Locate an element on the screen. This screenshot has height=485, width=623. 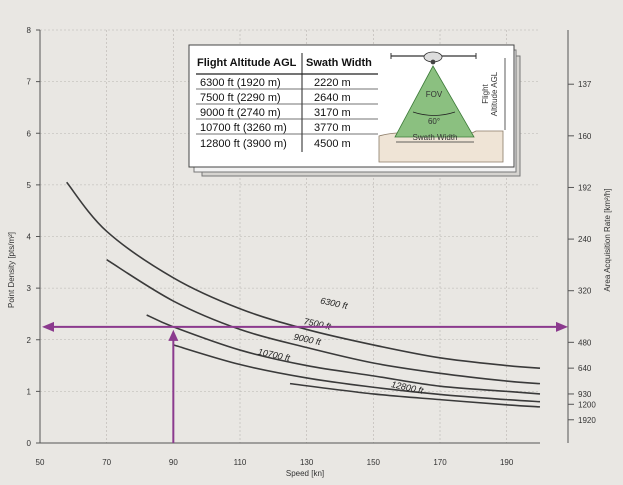
y-tick-label: 6 is located at coordinates (29, 133).